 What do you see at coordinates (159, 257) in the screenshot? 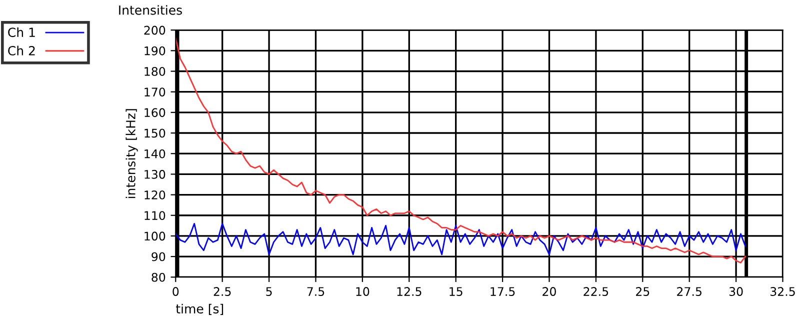
I see `y-tick-label: 90` at bounding box center [159, 257].